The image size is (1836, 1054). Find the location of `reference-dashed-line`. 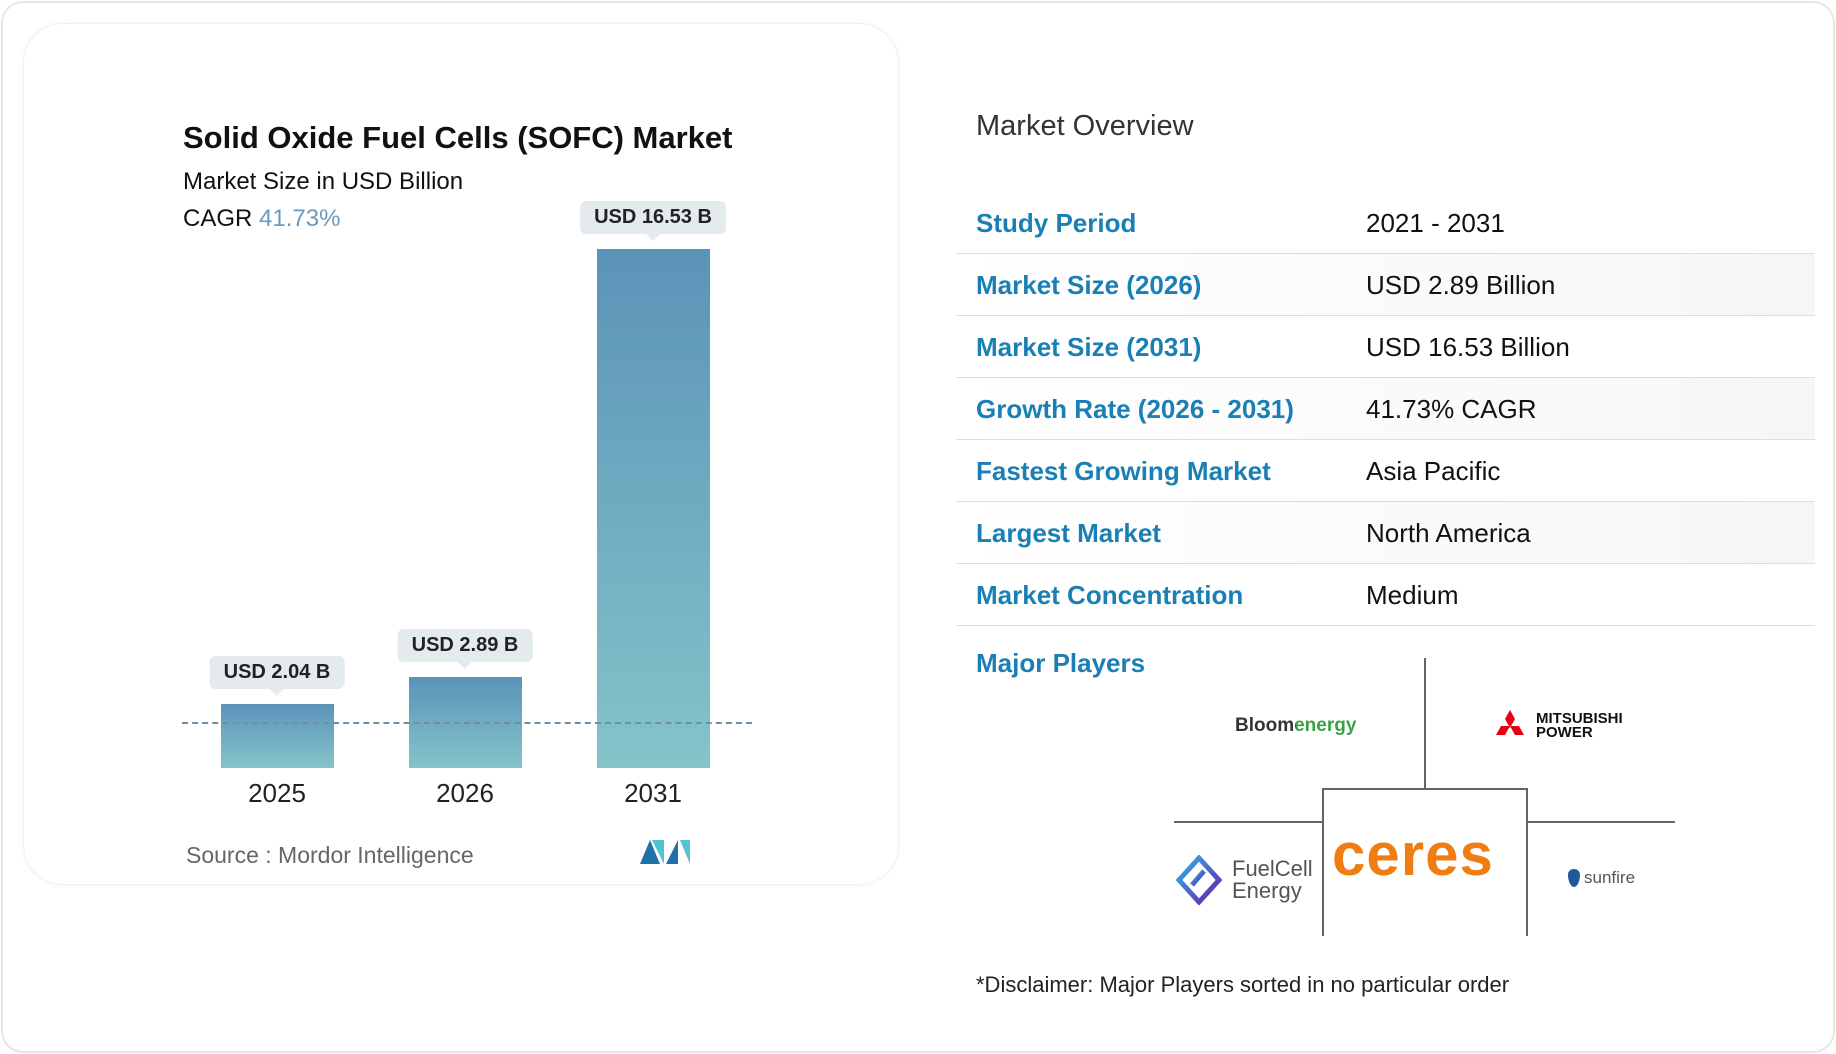

reference-dashed-line is located at coordinates (467, 723).